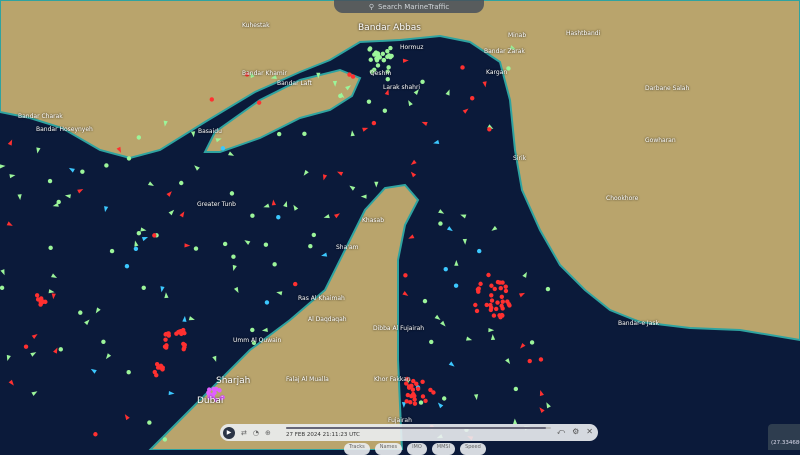 This screenshot has width=800, height=455. Describe the element at coordinates (473, 449) in the screenshot. I see `chip-speed: Speed` at that location.